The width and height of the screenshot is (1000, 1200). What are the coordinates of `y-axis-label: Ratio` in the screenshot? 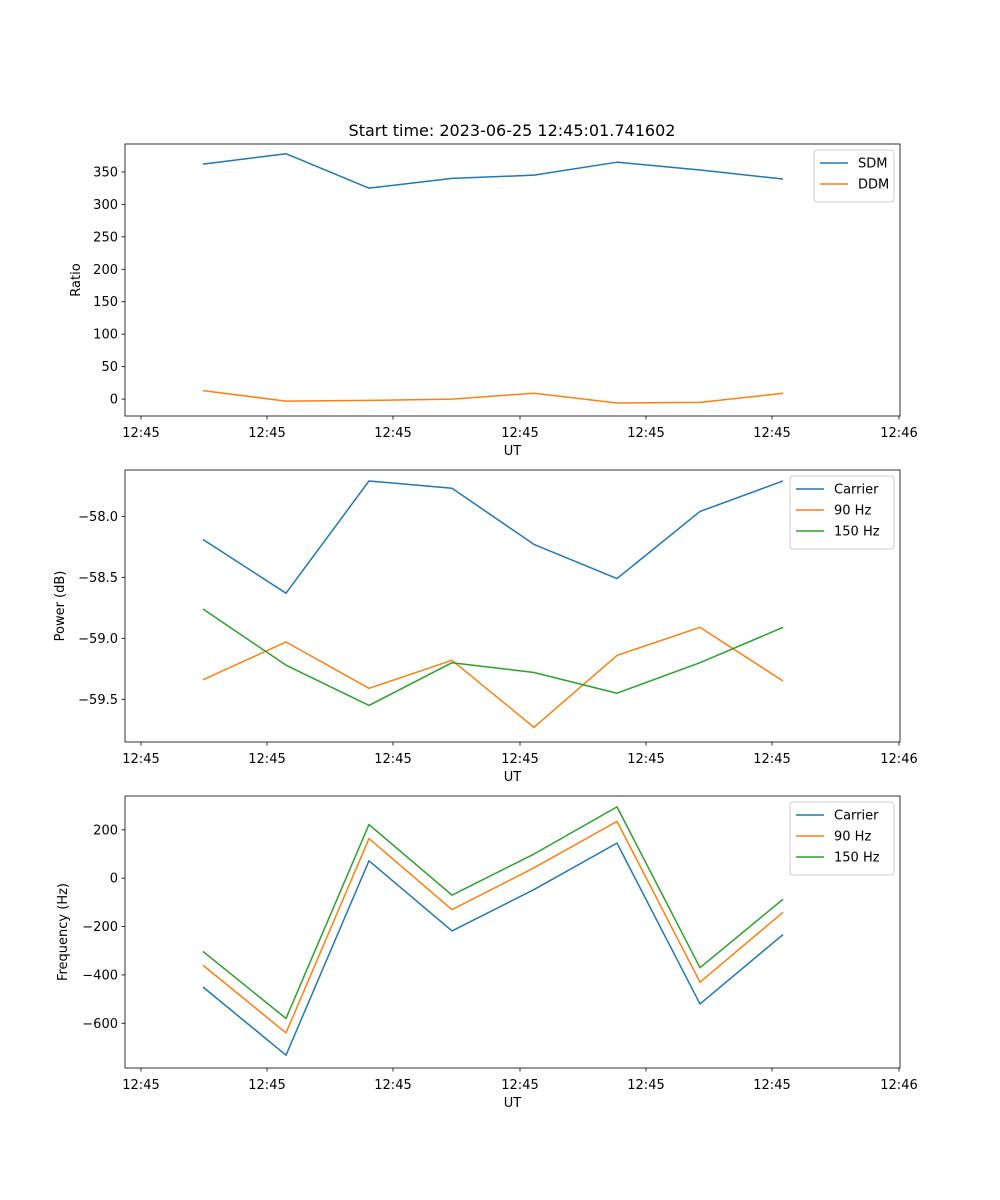 It's located at (76, 279).